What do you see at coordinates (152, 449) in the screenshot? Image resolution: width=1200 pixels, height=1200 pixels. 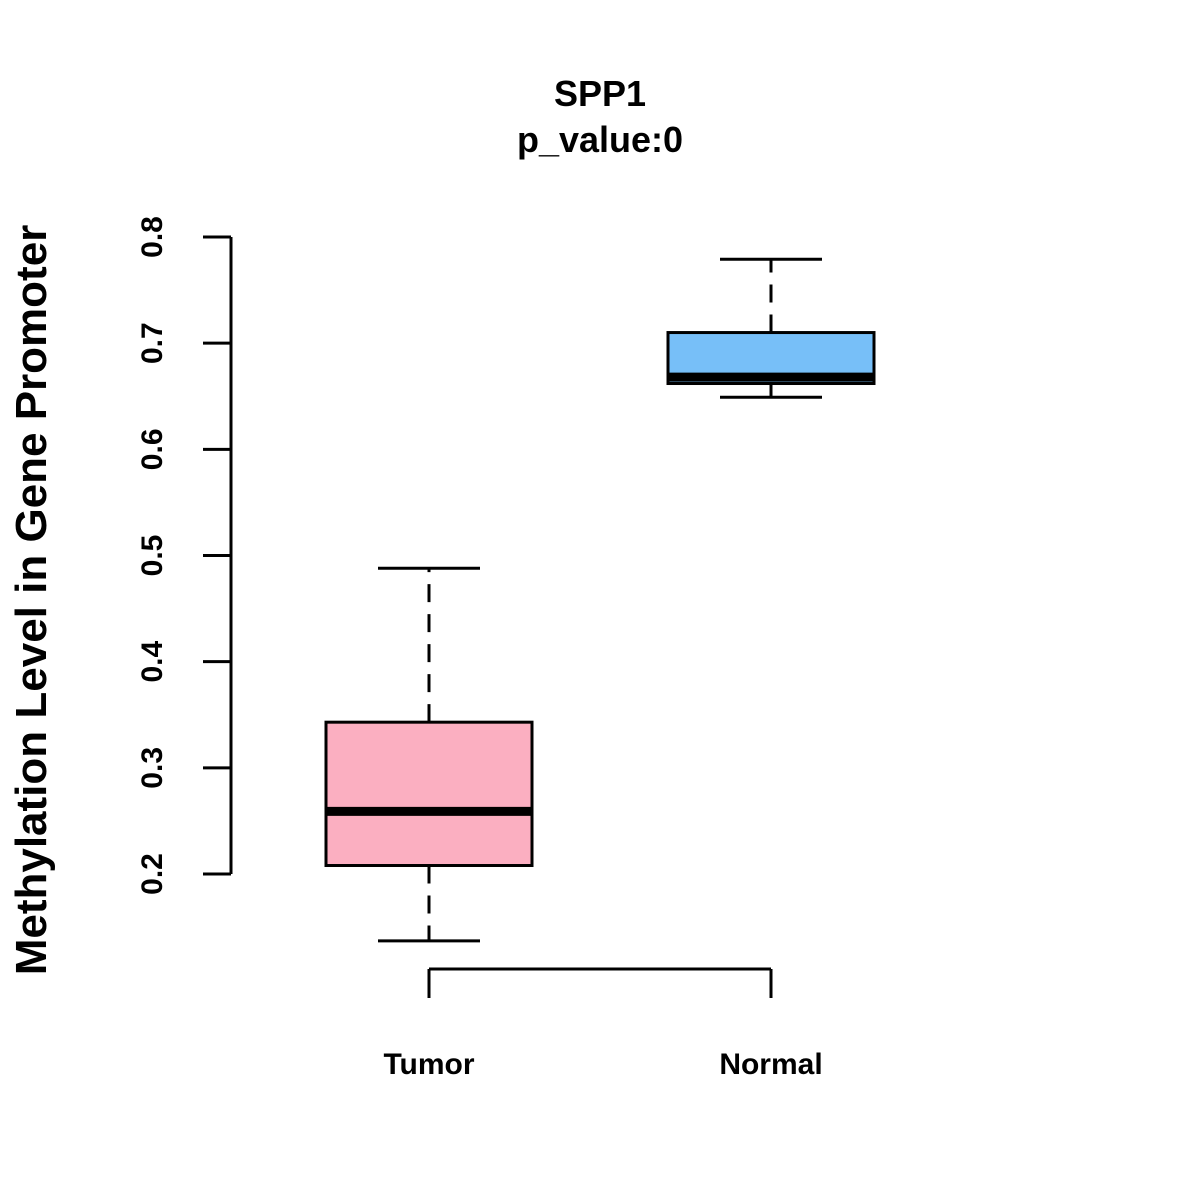 I see `y-tick-label: 0.6` at bounding box center [152, 449].